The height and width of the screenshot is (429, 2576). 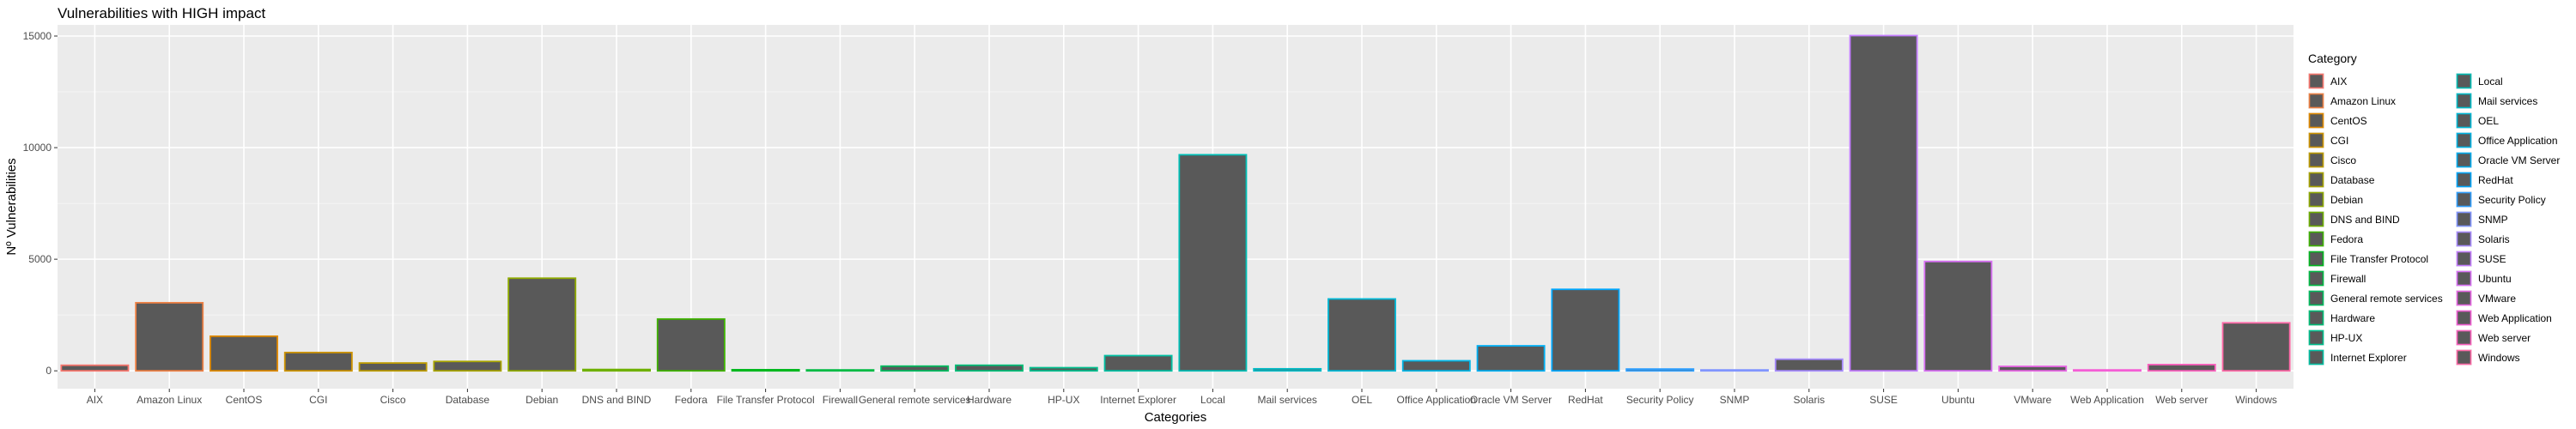 I want to click on legend-title: Category, so click(x=2332, y=58).